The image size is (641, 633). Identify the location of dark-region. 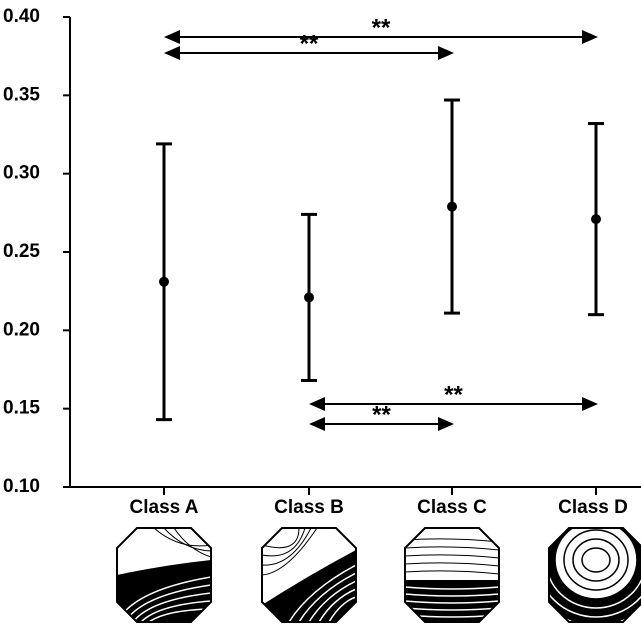
(452, 601).